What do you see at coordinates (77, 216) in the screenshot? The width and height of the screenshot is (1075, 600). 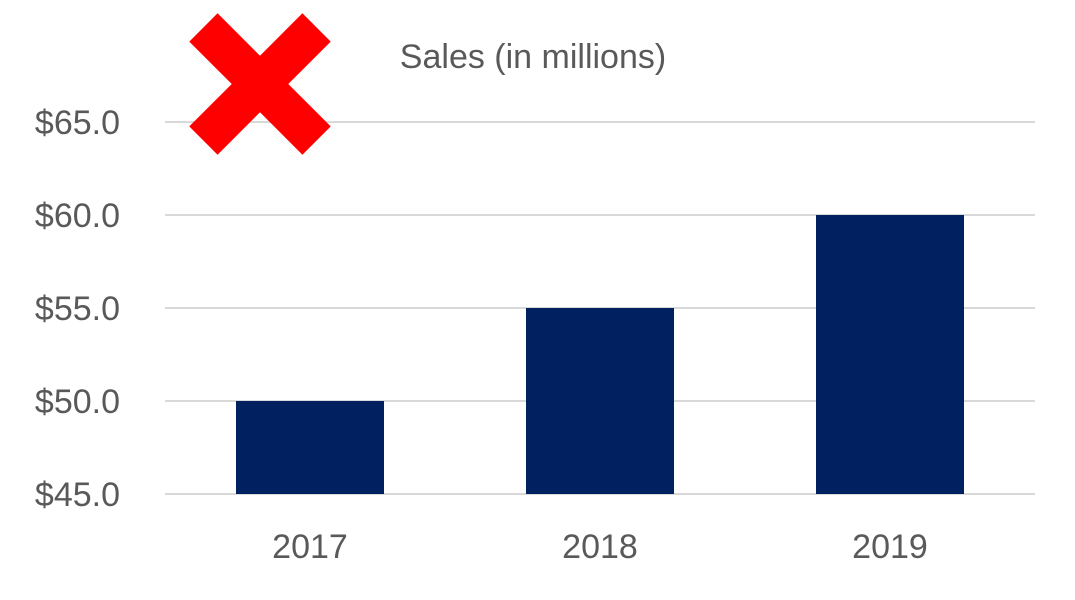 I see `y-tick-label: $60.0` at bounding box center [77, 216].